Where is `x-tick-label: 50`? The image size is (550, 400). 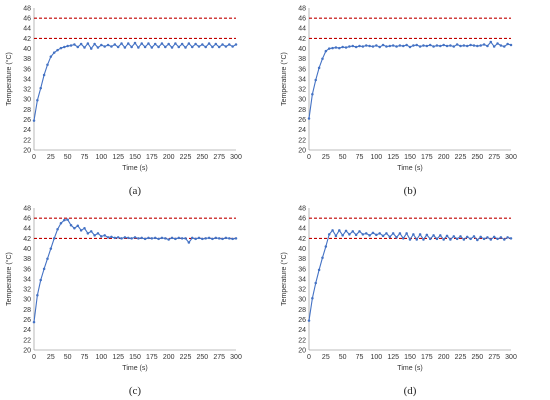 x-tick-label: 50 is located at coordinates (343, 357).